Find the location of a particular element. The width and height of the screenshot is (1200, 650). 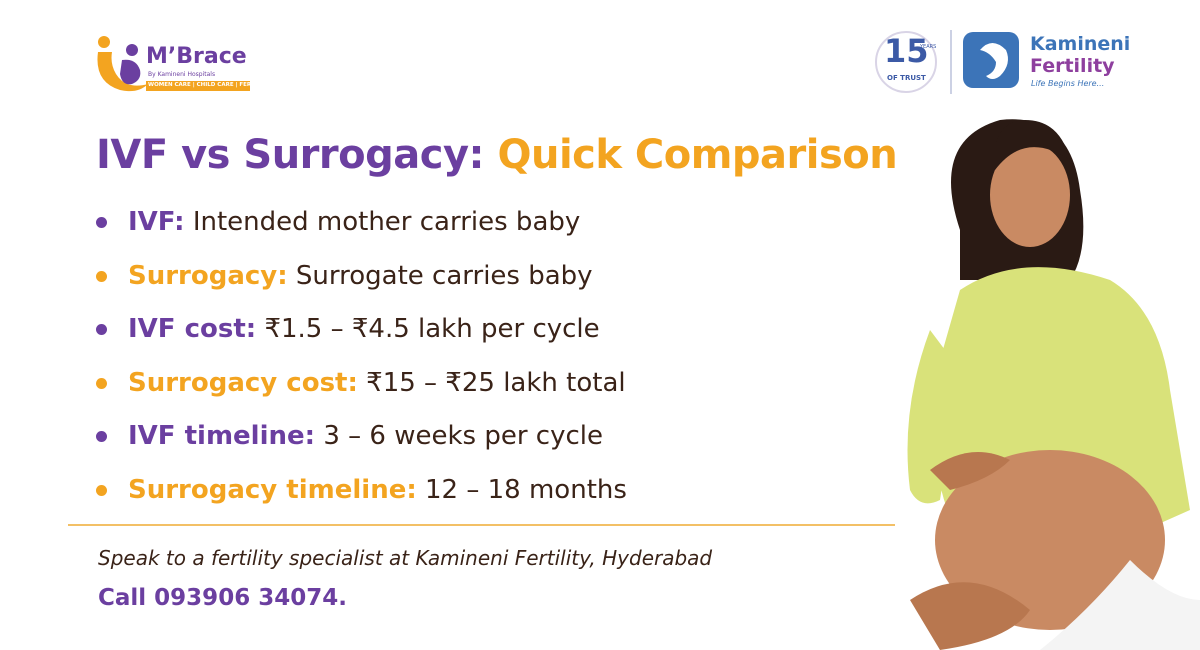

badge-ring is located at coordinates (906, 62).